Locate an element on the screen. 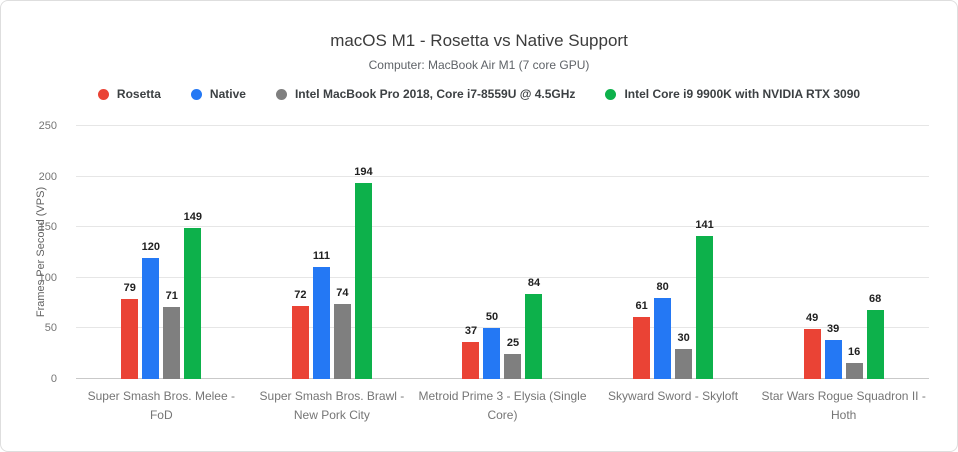  bar: 30 is located at coordinates (684, 355).